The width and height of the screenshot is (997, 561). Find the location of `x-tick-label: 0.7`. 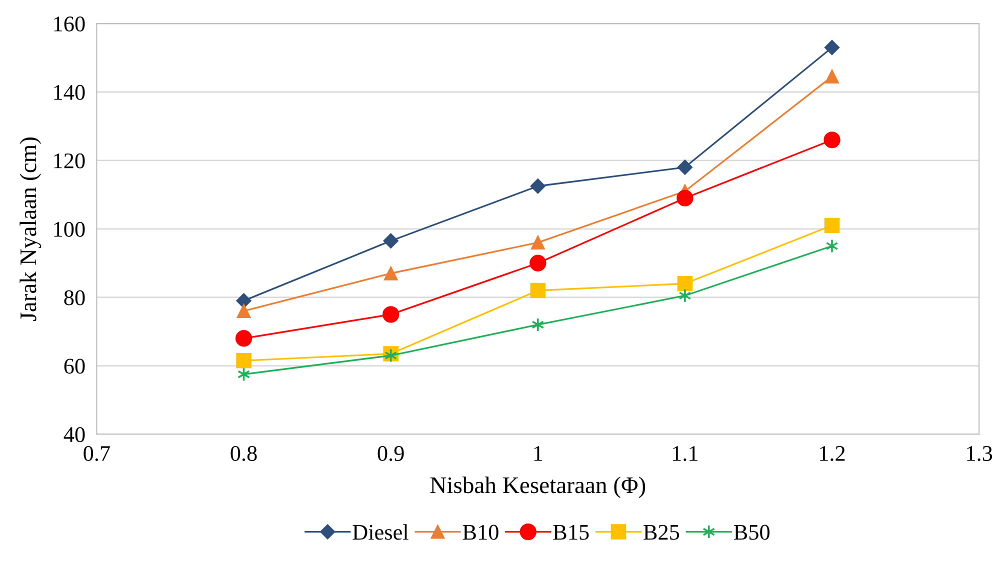

x-tick-label: 0.7 is located at coordinates (97, 454).